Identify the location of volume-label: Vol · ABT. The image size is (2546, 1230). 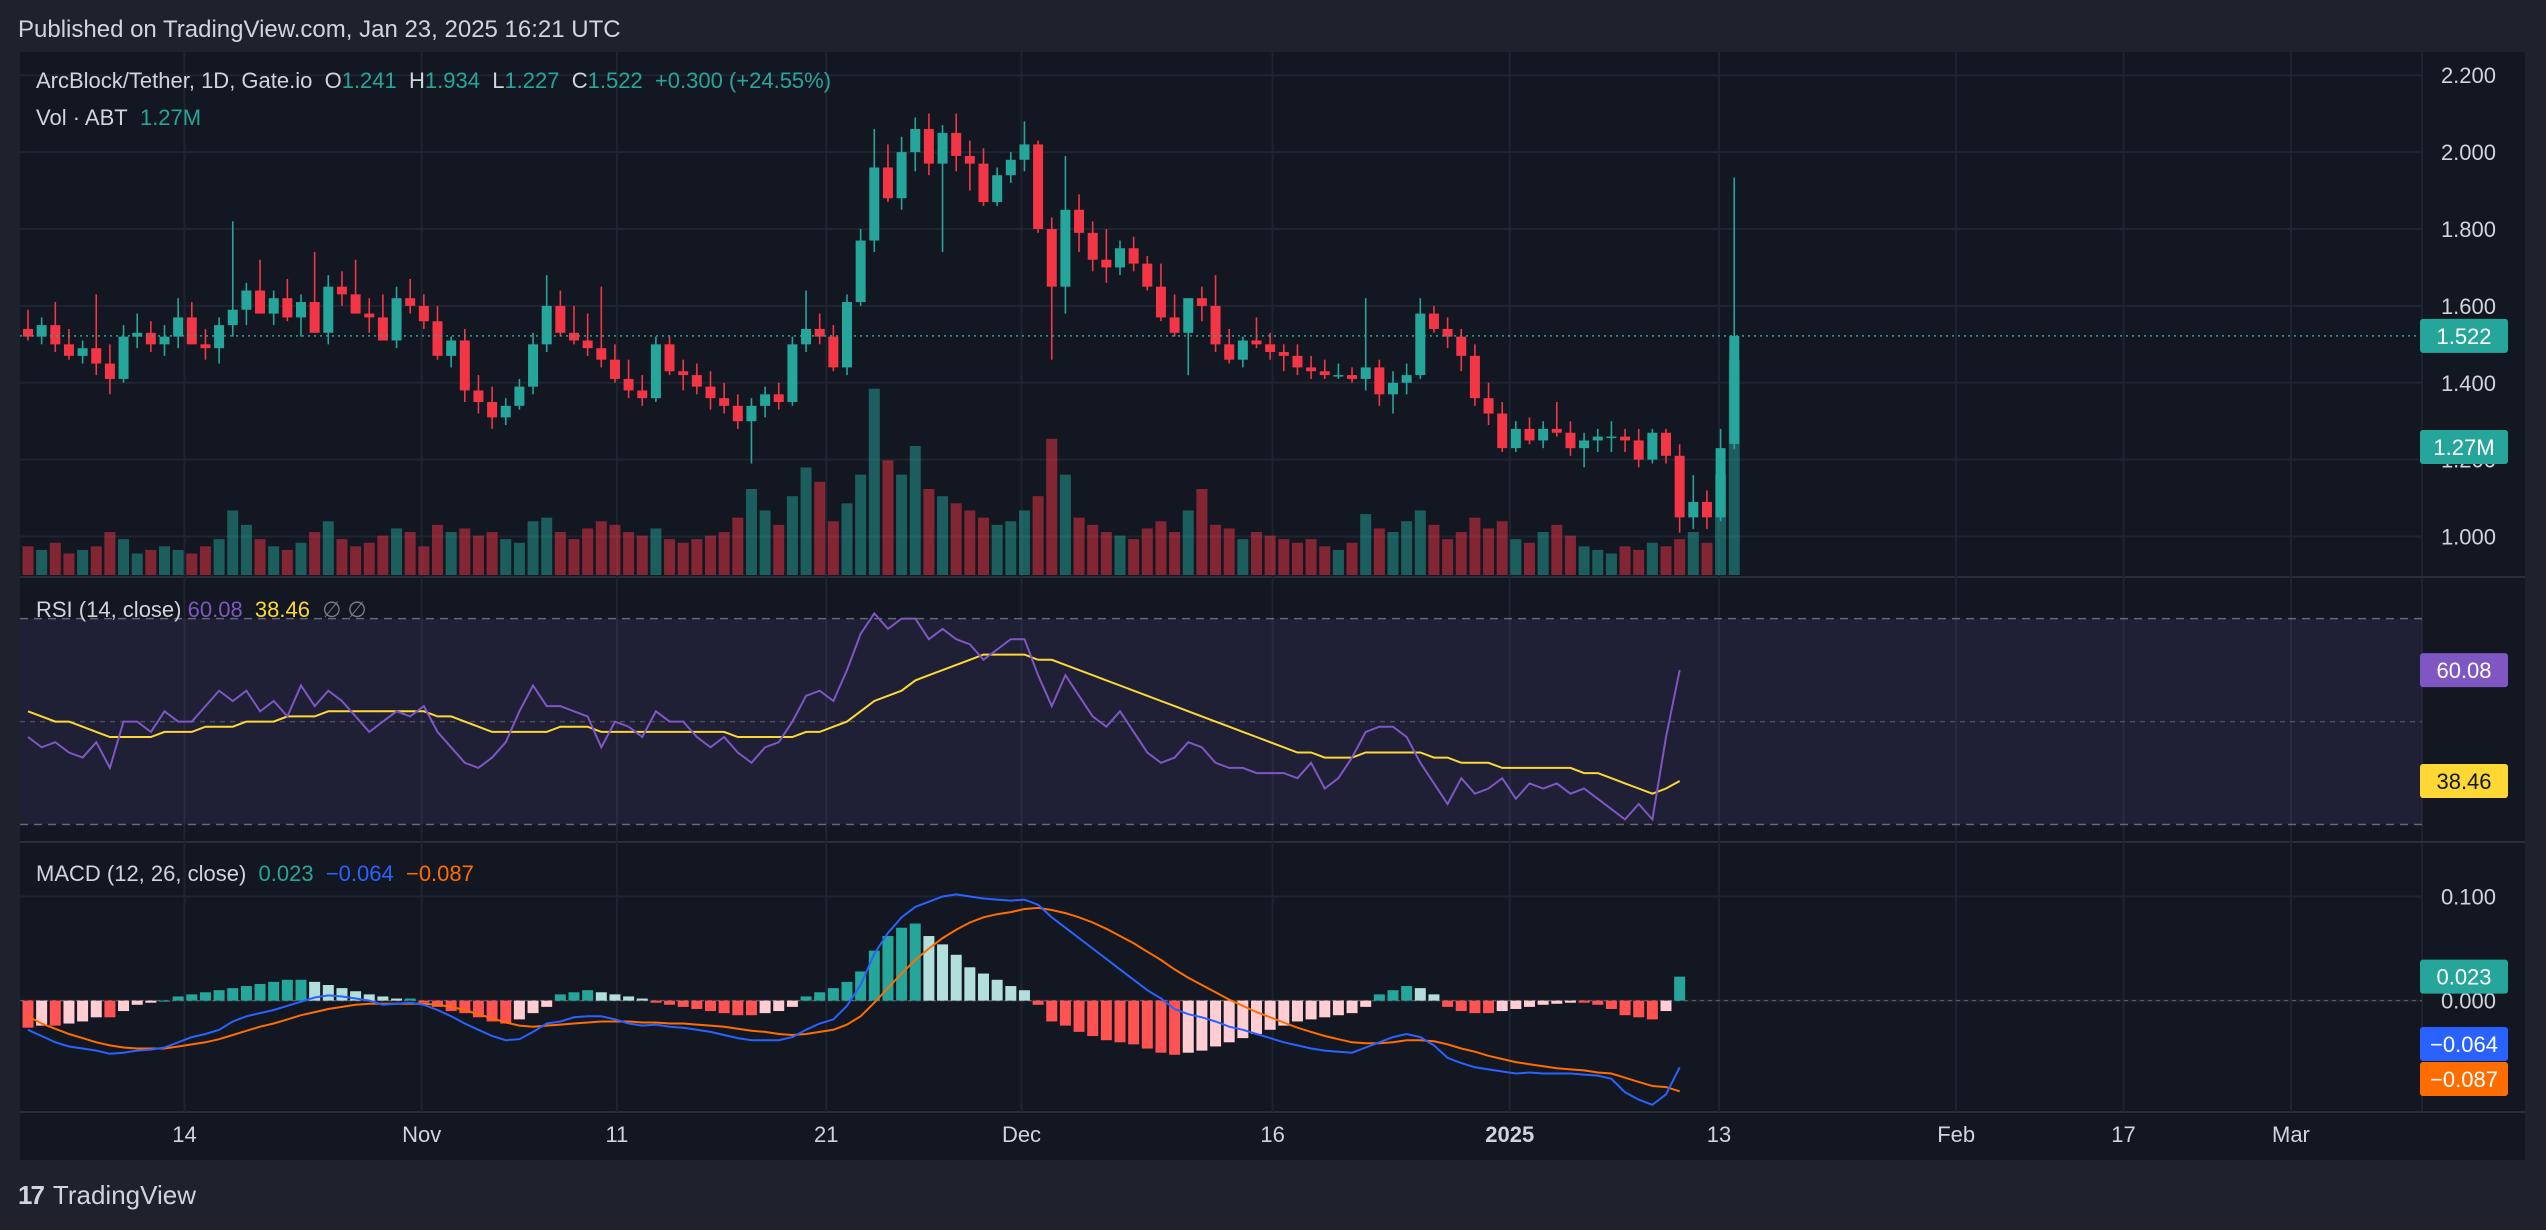
(82, 117).